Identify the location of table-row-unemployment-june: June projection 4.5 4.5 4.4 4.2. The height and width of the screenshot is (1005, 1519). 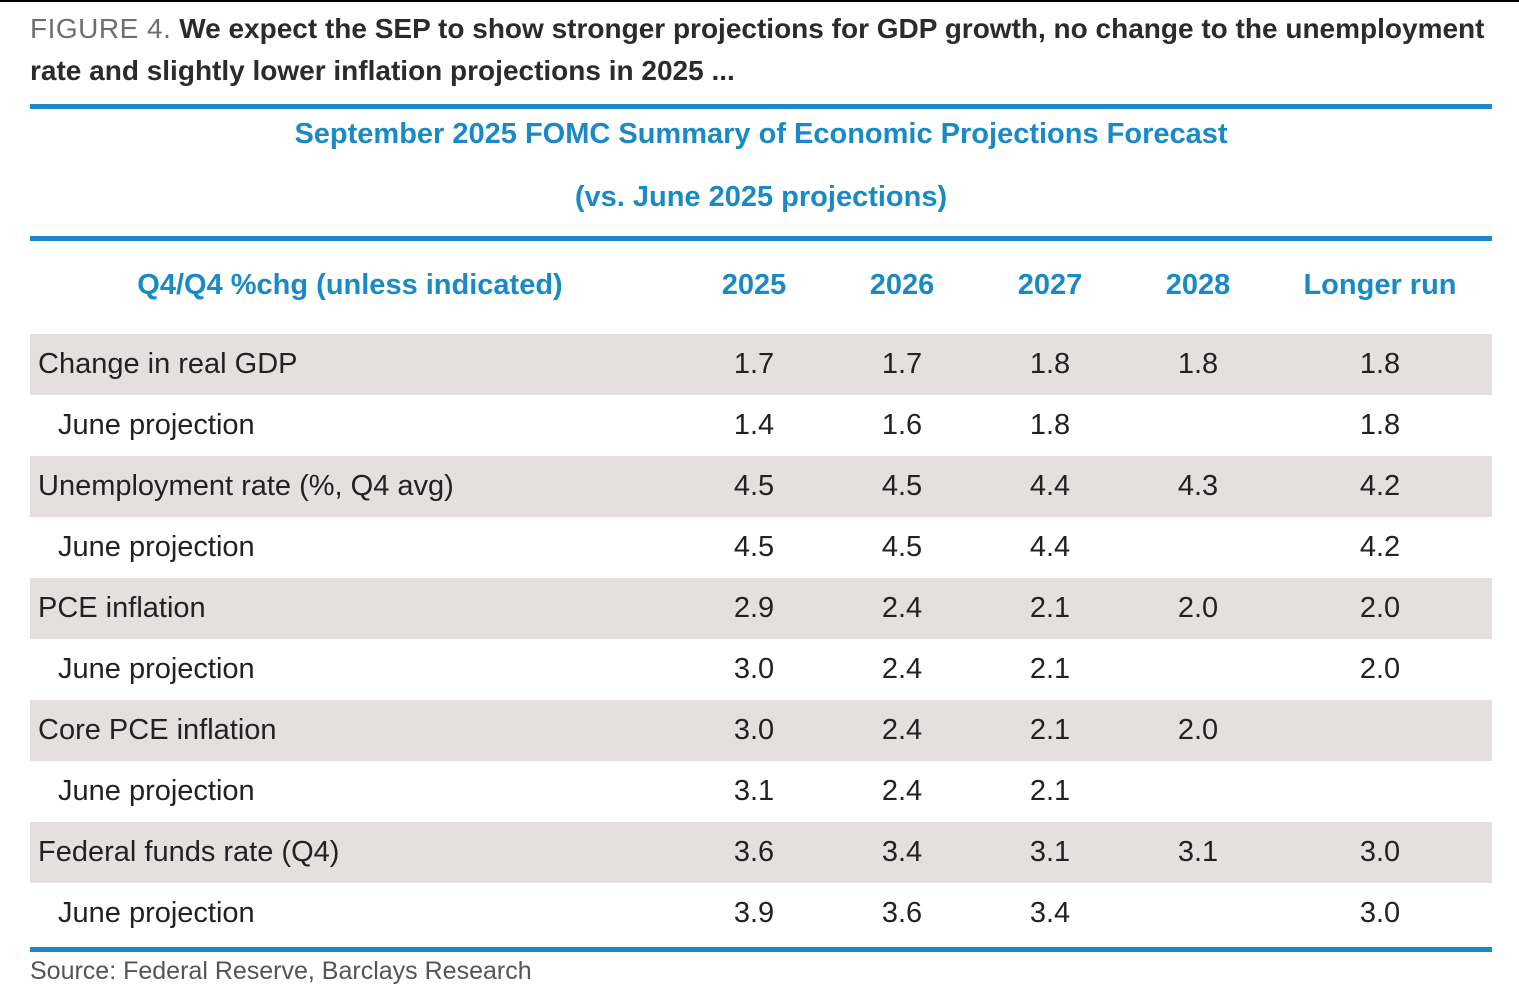
(761, 547).